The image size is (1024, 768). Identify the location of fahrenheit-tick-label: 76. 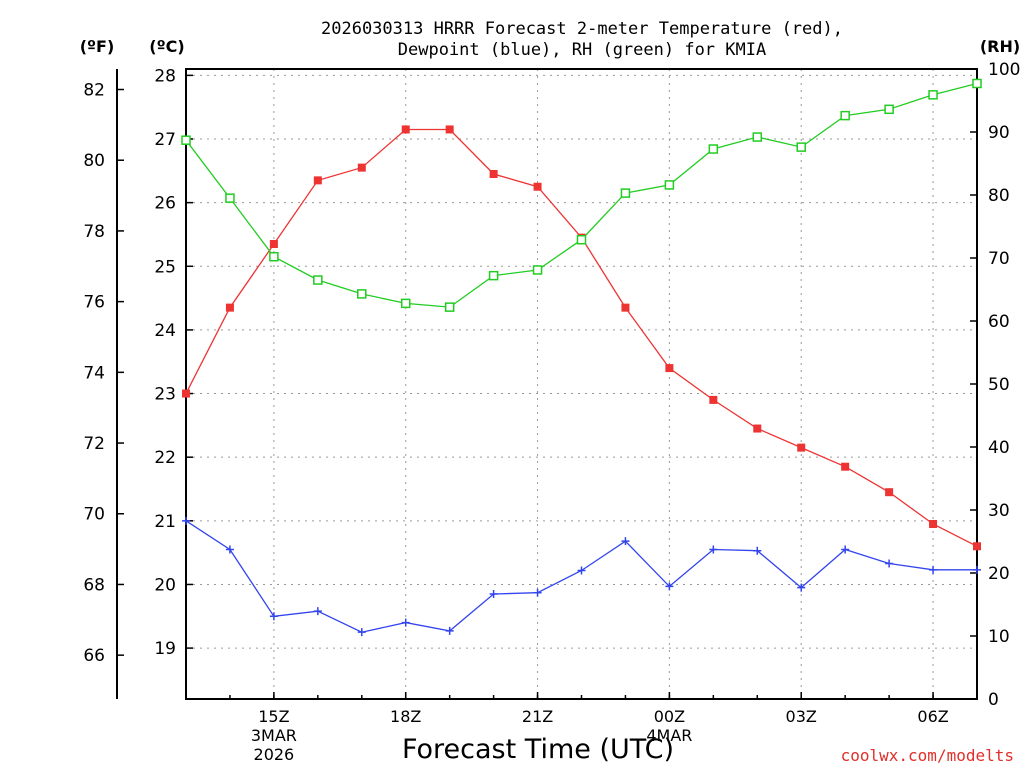
(94, 303).